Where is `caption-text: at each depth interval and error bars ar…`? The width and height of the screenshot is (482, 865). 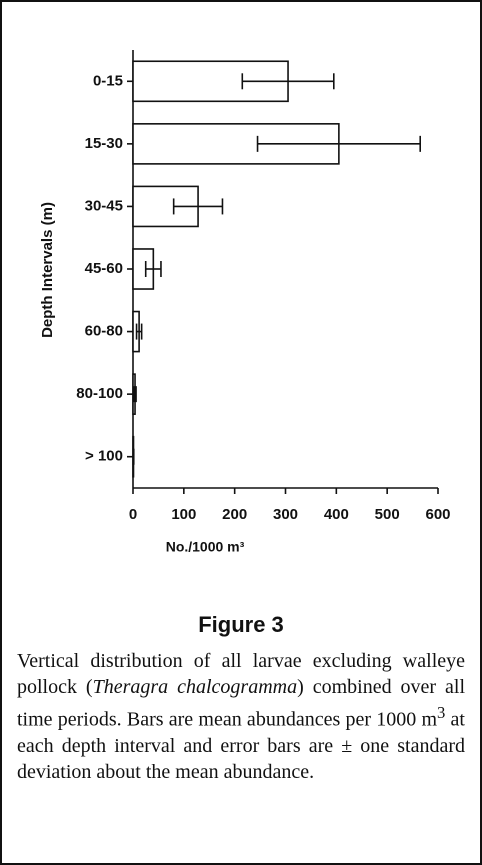 caption-text: at each depth interval and error bars ar… is located at coordinates (241, 745).